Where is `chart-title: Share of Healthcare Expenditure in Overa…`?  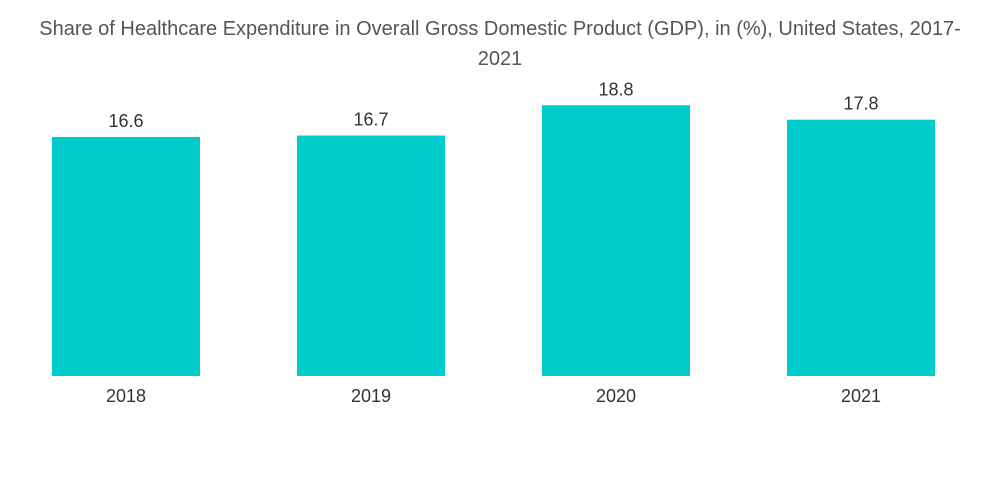 chart-title: Share of Healthcare Expenditure in Overa… is located at coordinates (500, 44).